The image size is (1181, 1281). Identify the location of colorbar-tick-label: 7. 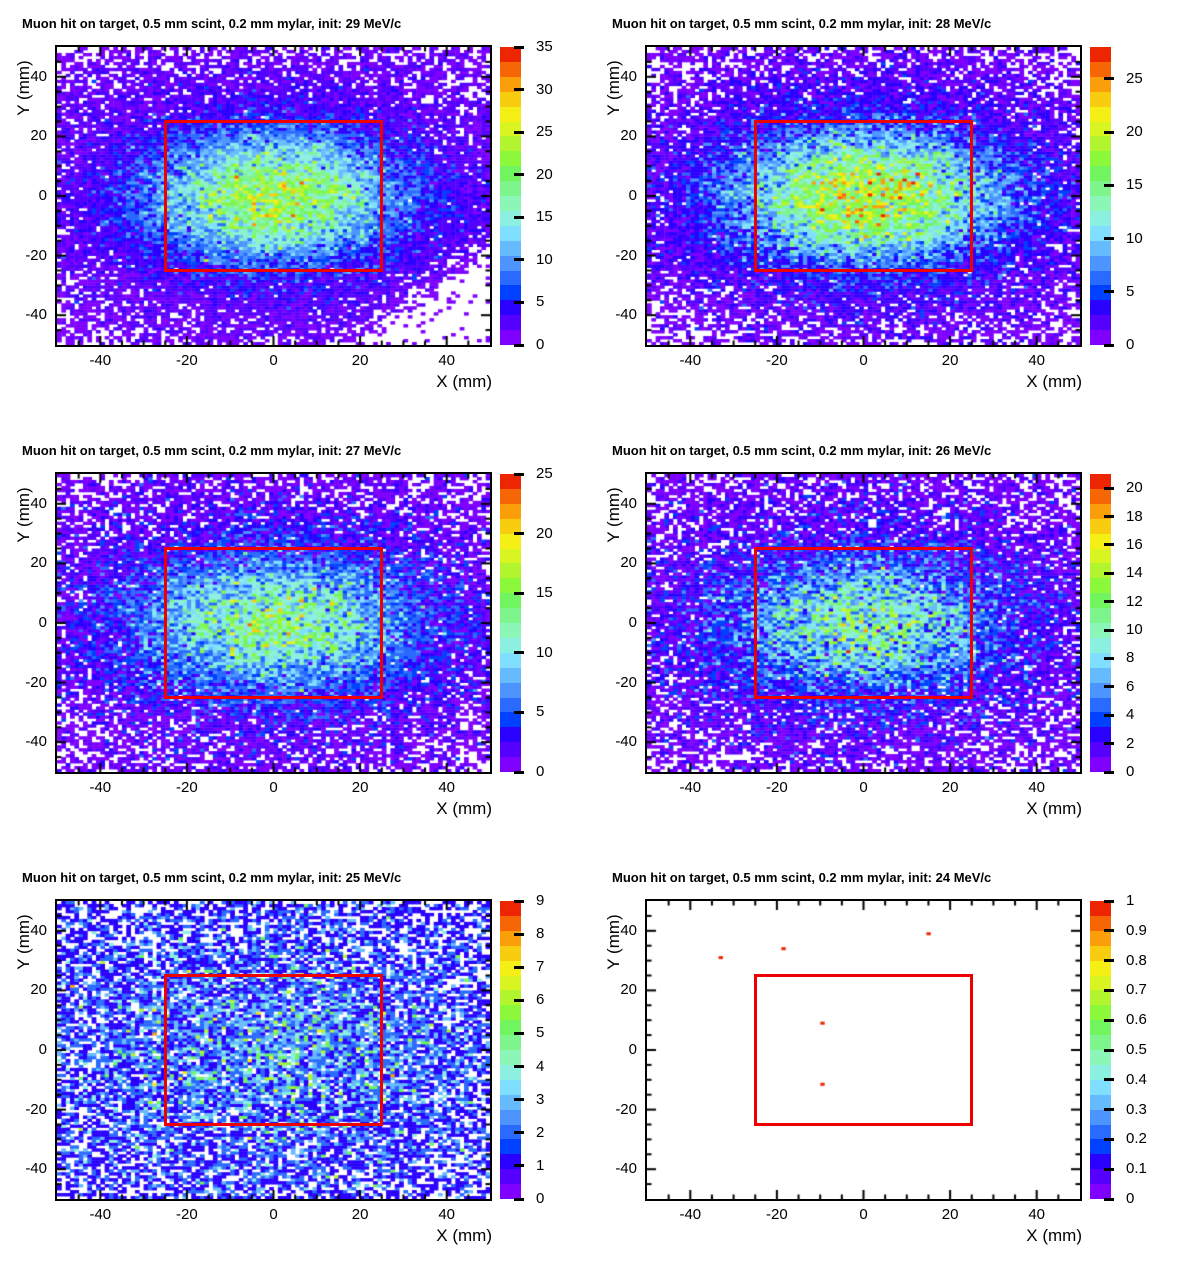
(540, 967).